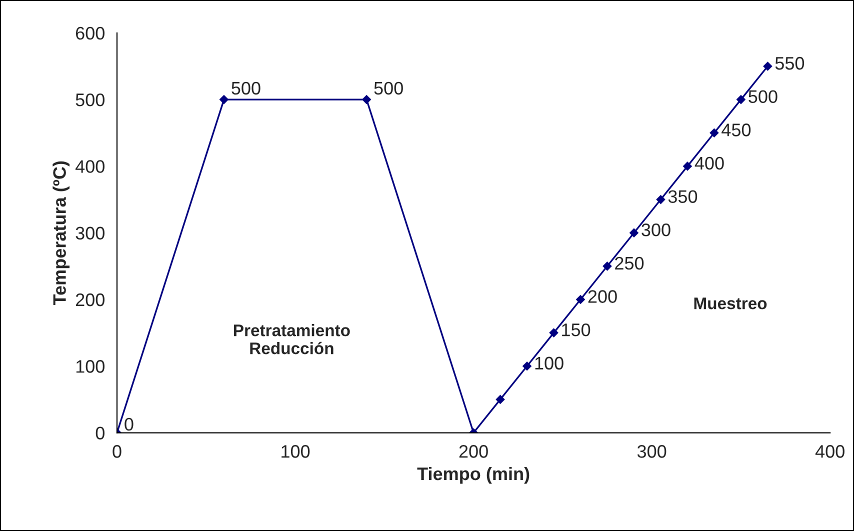 The height and width of the screenshot is (531, 854). Describe the element at coordinates (61, 233) in the screenshot. I see `y-axis-title: Temperatura (ºC)` at that location.